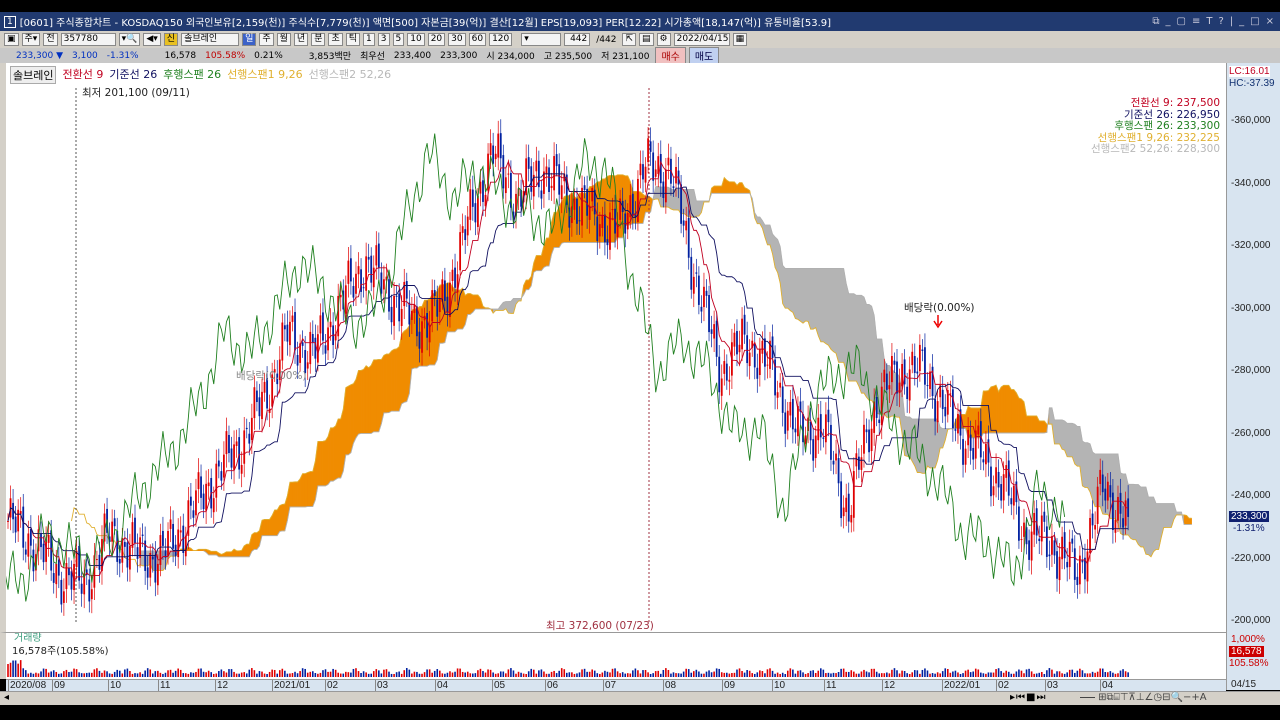  Describe the element at coordinates (398, 39) in the screenshot. I see `interval-5: 5` at that location.